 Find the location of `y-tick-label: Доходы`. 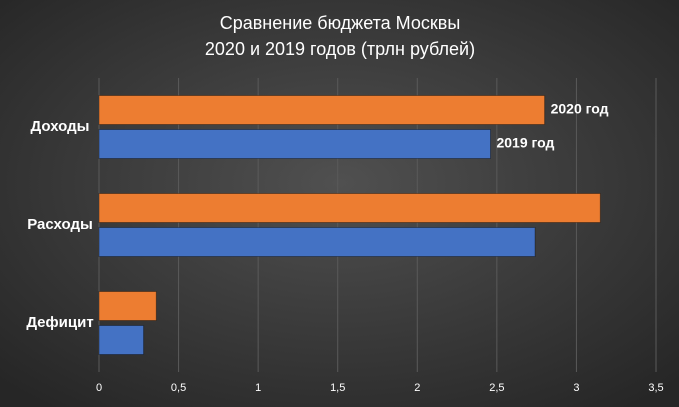

y-tick-label: Доходы is located at coordinates (60, 126).